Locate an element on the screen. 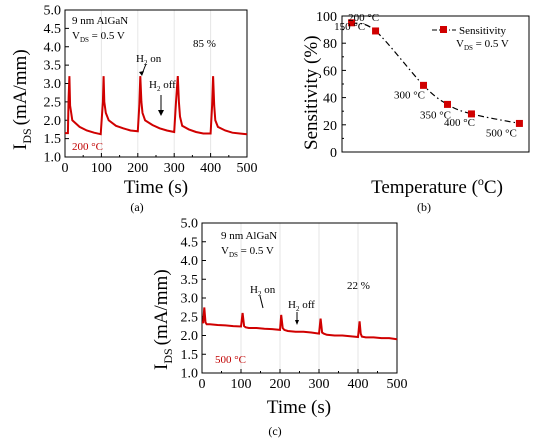 The width and height of the screenshot is (550, 443). panel-b-x-title: Temperature (oC) is located at coordinates (437, 186).